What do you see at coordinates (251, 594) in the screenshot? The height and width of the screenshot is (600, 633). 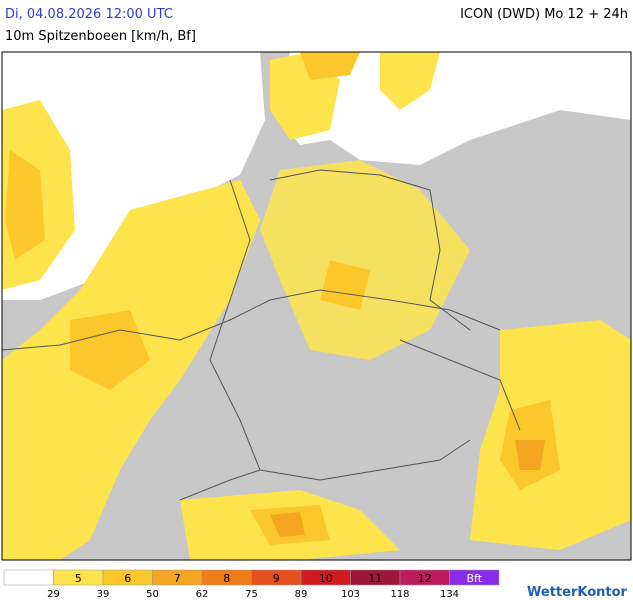 I see `legend-threshold: 75` at bounding box center [251, 594].